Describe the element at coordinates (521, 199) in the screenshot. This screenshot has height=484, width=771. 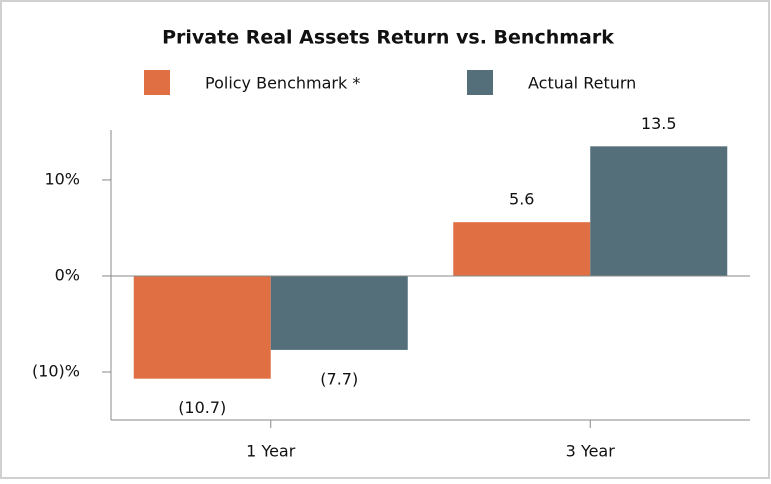
I see `data-label: 5.6` at that location.